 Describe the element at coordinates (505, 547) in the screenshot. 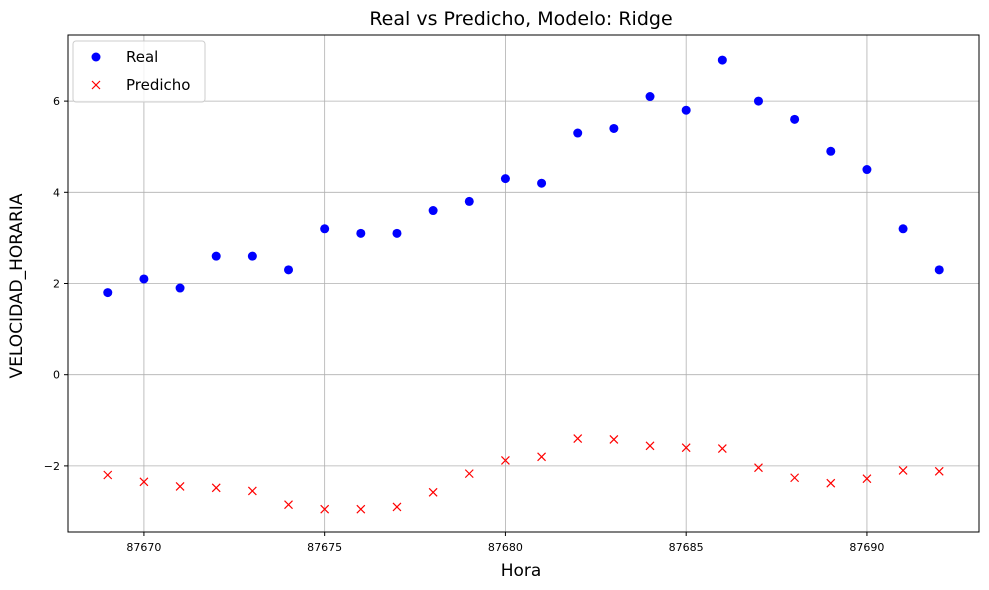

I see `x-tick-label: 87680` at that location.